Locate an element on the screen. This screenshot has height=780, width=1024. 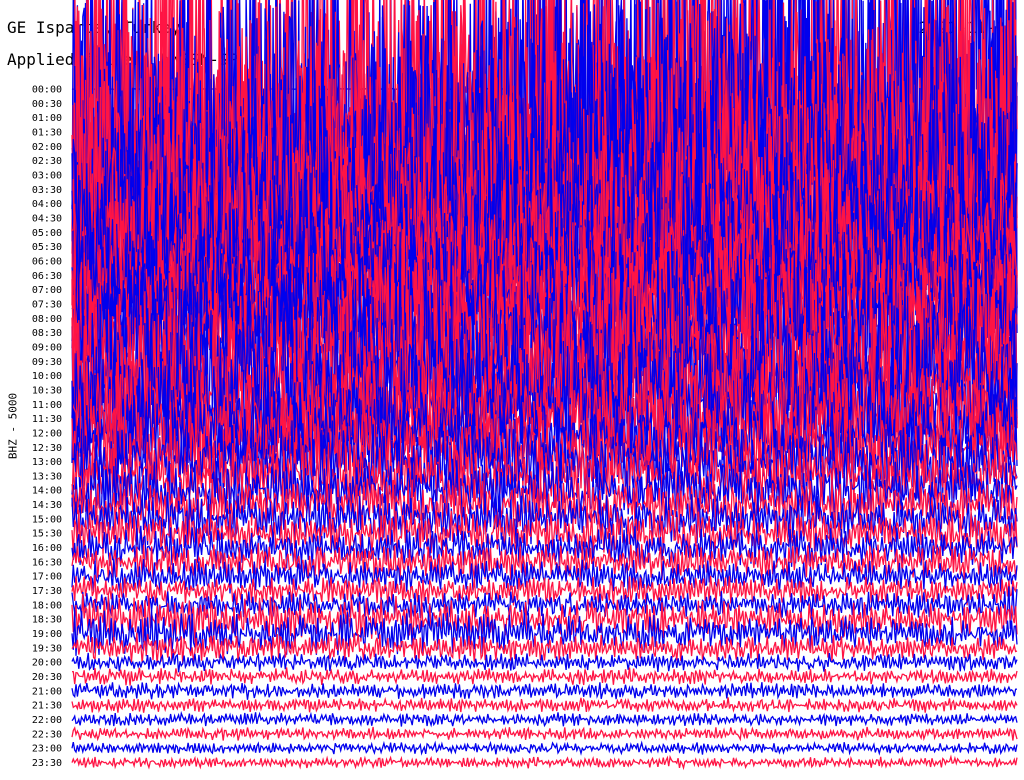
time-label: 10:00 is located at coordinates (47, 376).